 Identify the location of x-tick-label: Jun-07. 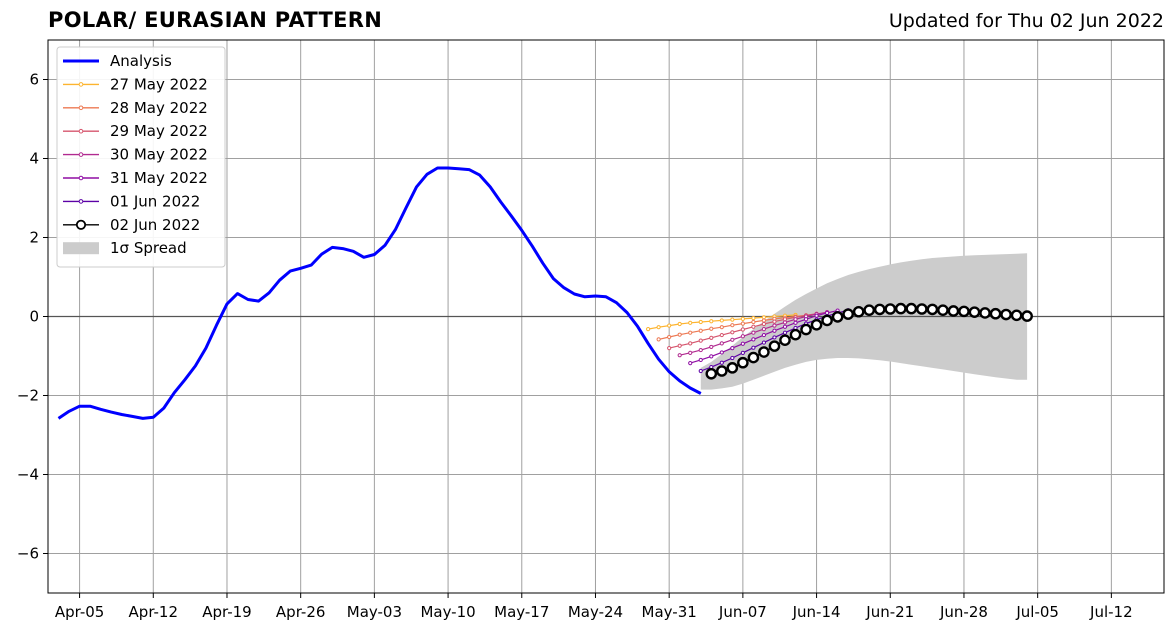
(742, 612).